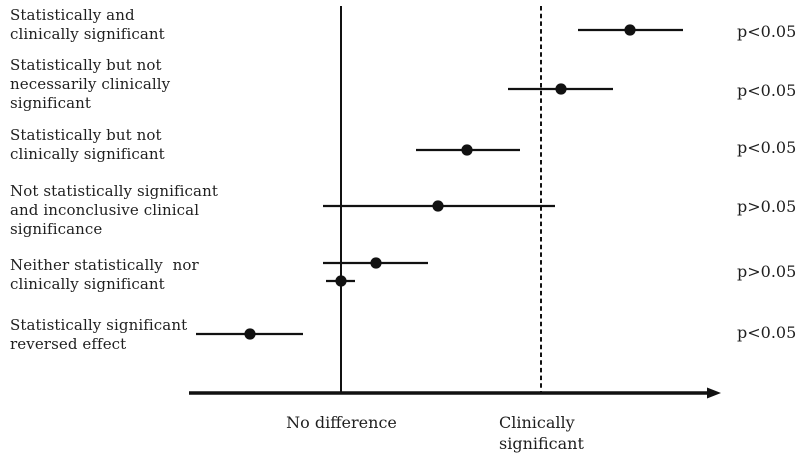 The image size is (800, 466). What do you see at coordinates (767, 147) in the screenshot?
I see `p-value-label-row-2: p<0.05` at bounding box center [767, 147].